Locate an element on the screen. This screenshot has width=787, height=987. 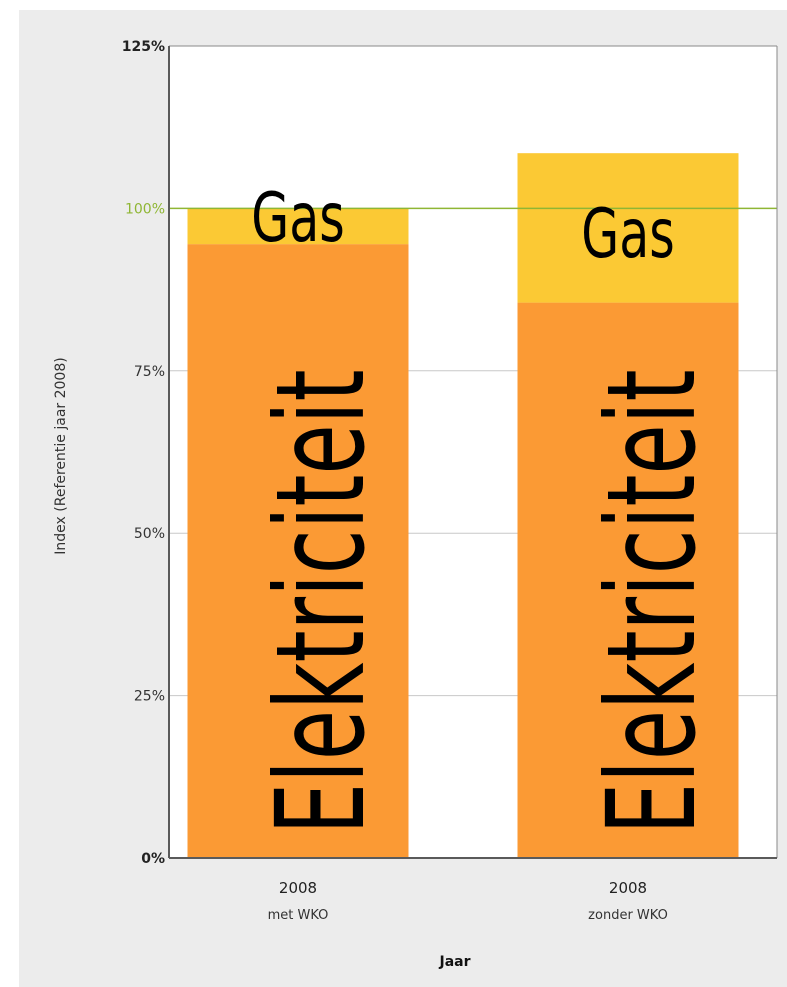
y-tick-label: 50% is located at coordinates (149, 534).